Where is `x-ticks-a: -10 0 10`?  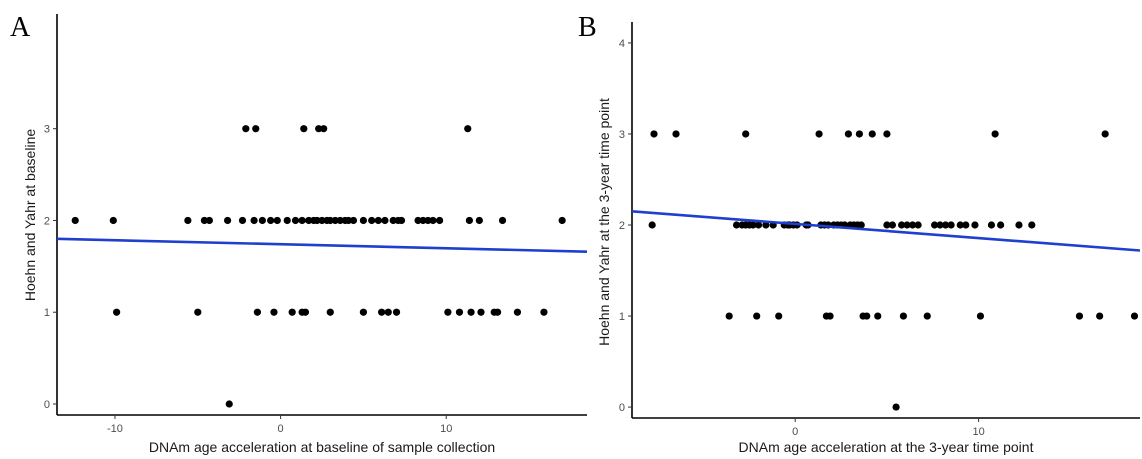 x-ticks-a: -10 0 10 is located at coordinates (279, 425).